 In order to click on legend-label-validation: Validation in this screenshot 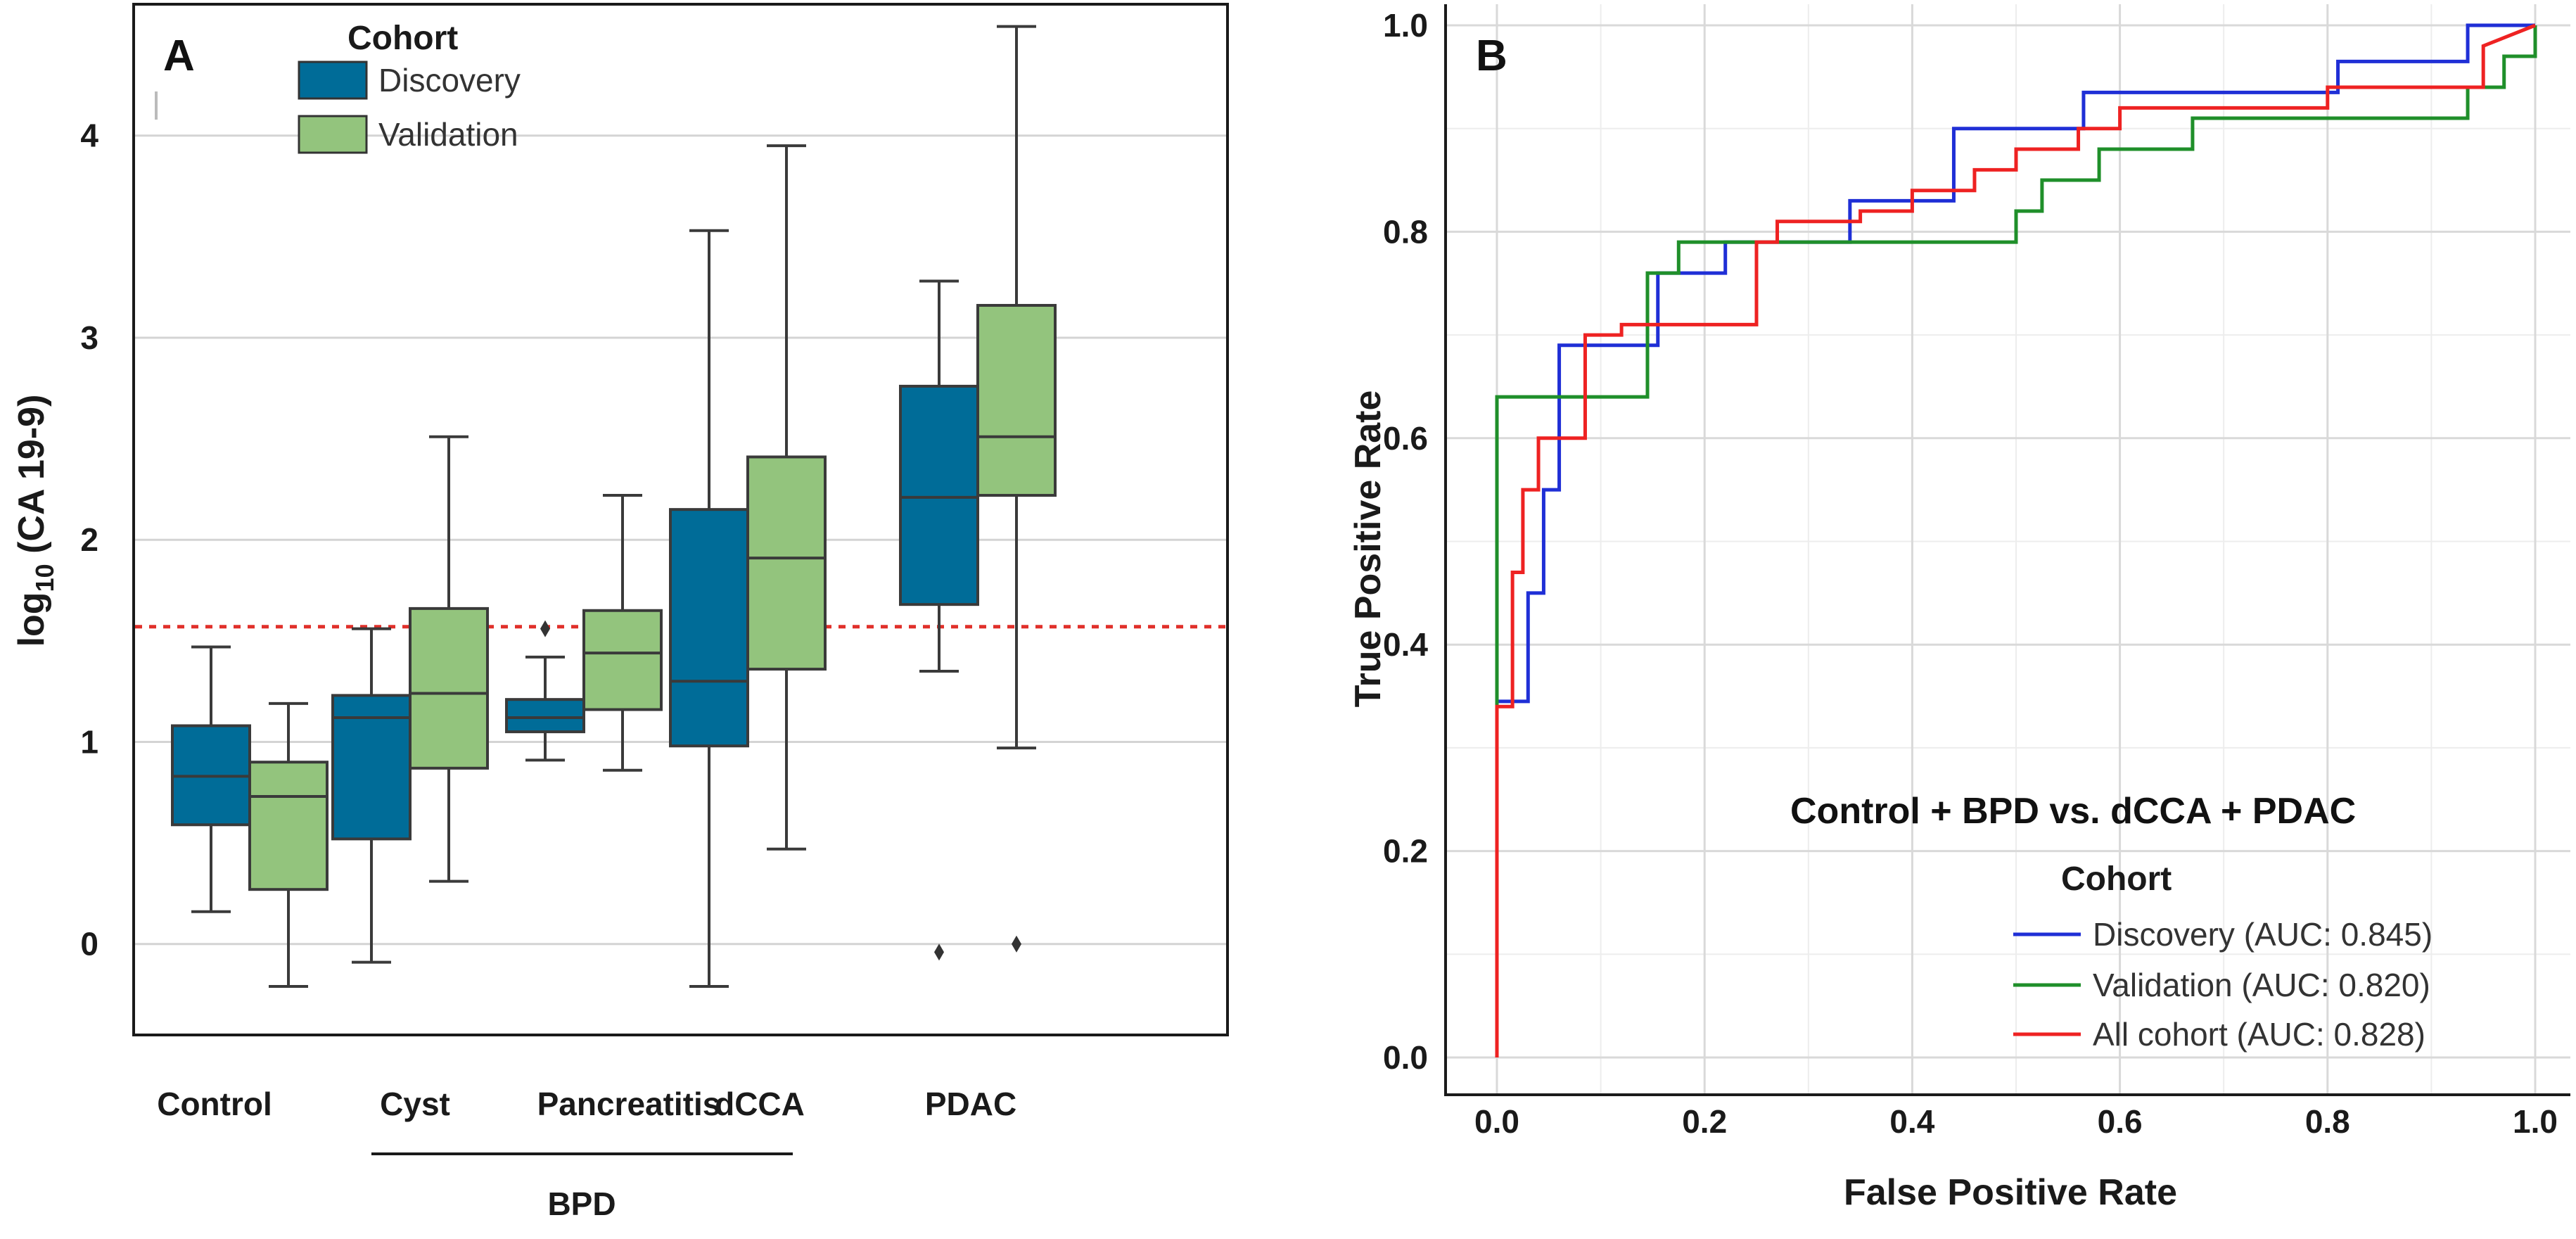, I will do `click(448, 134)`.